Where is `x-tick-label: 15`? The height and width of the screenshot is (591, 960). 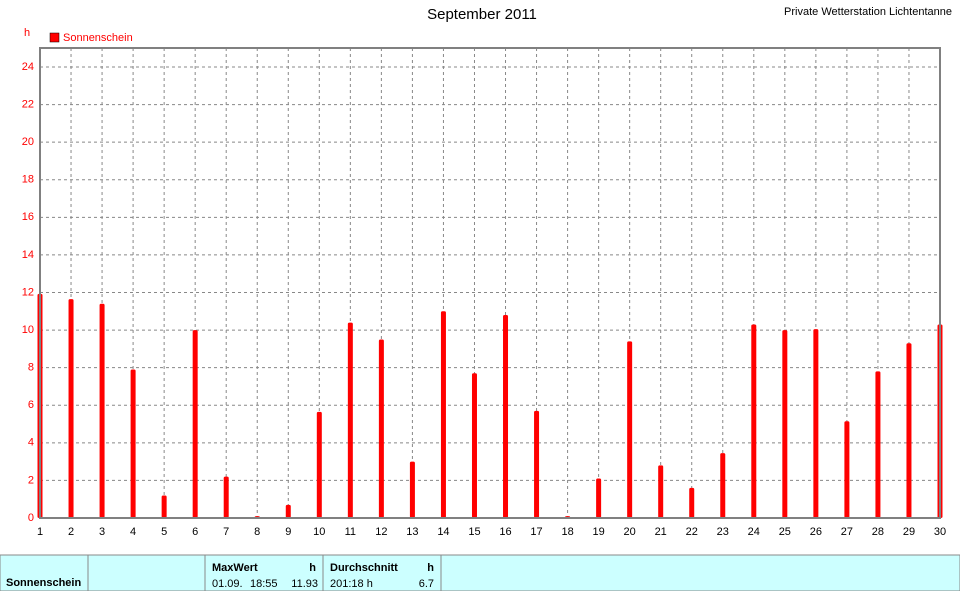 x-tick-label: 15 is located at coordinates (474, 532).